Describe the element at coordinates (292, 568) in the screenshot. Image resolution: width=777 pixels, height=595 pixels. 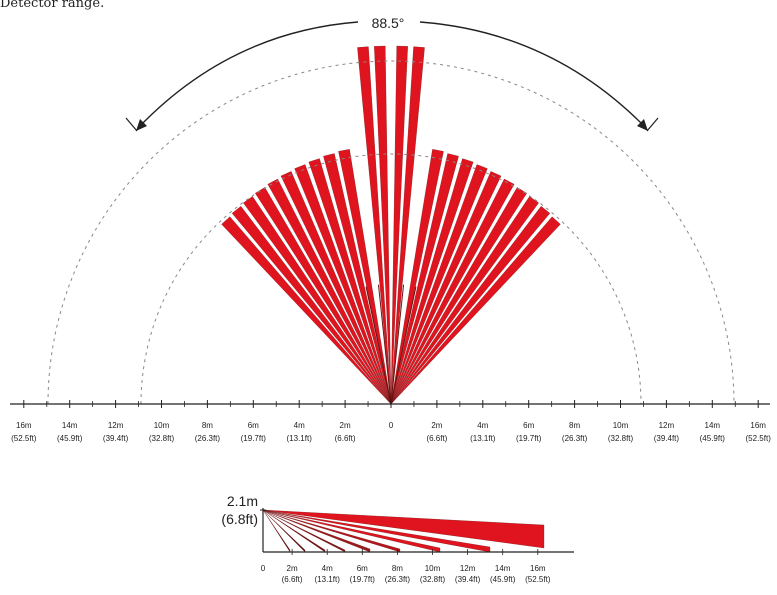
I see `side-tick-label-1: 2m` at that location.